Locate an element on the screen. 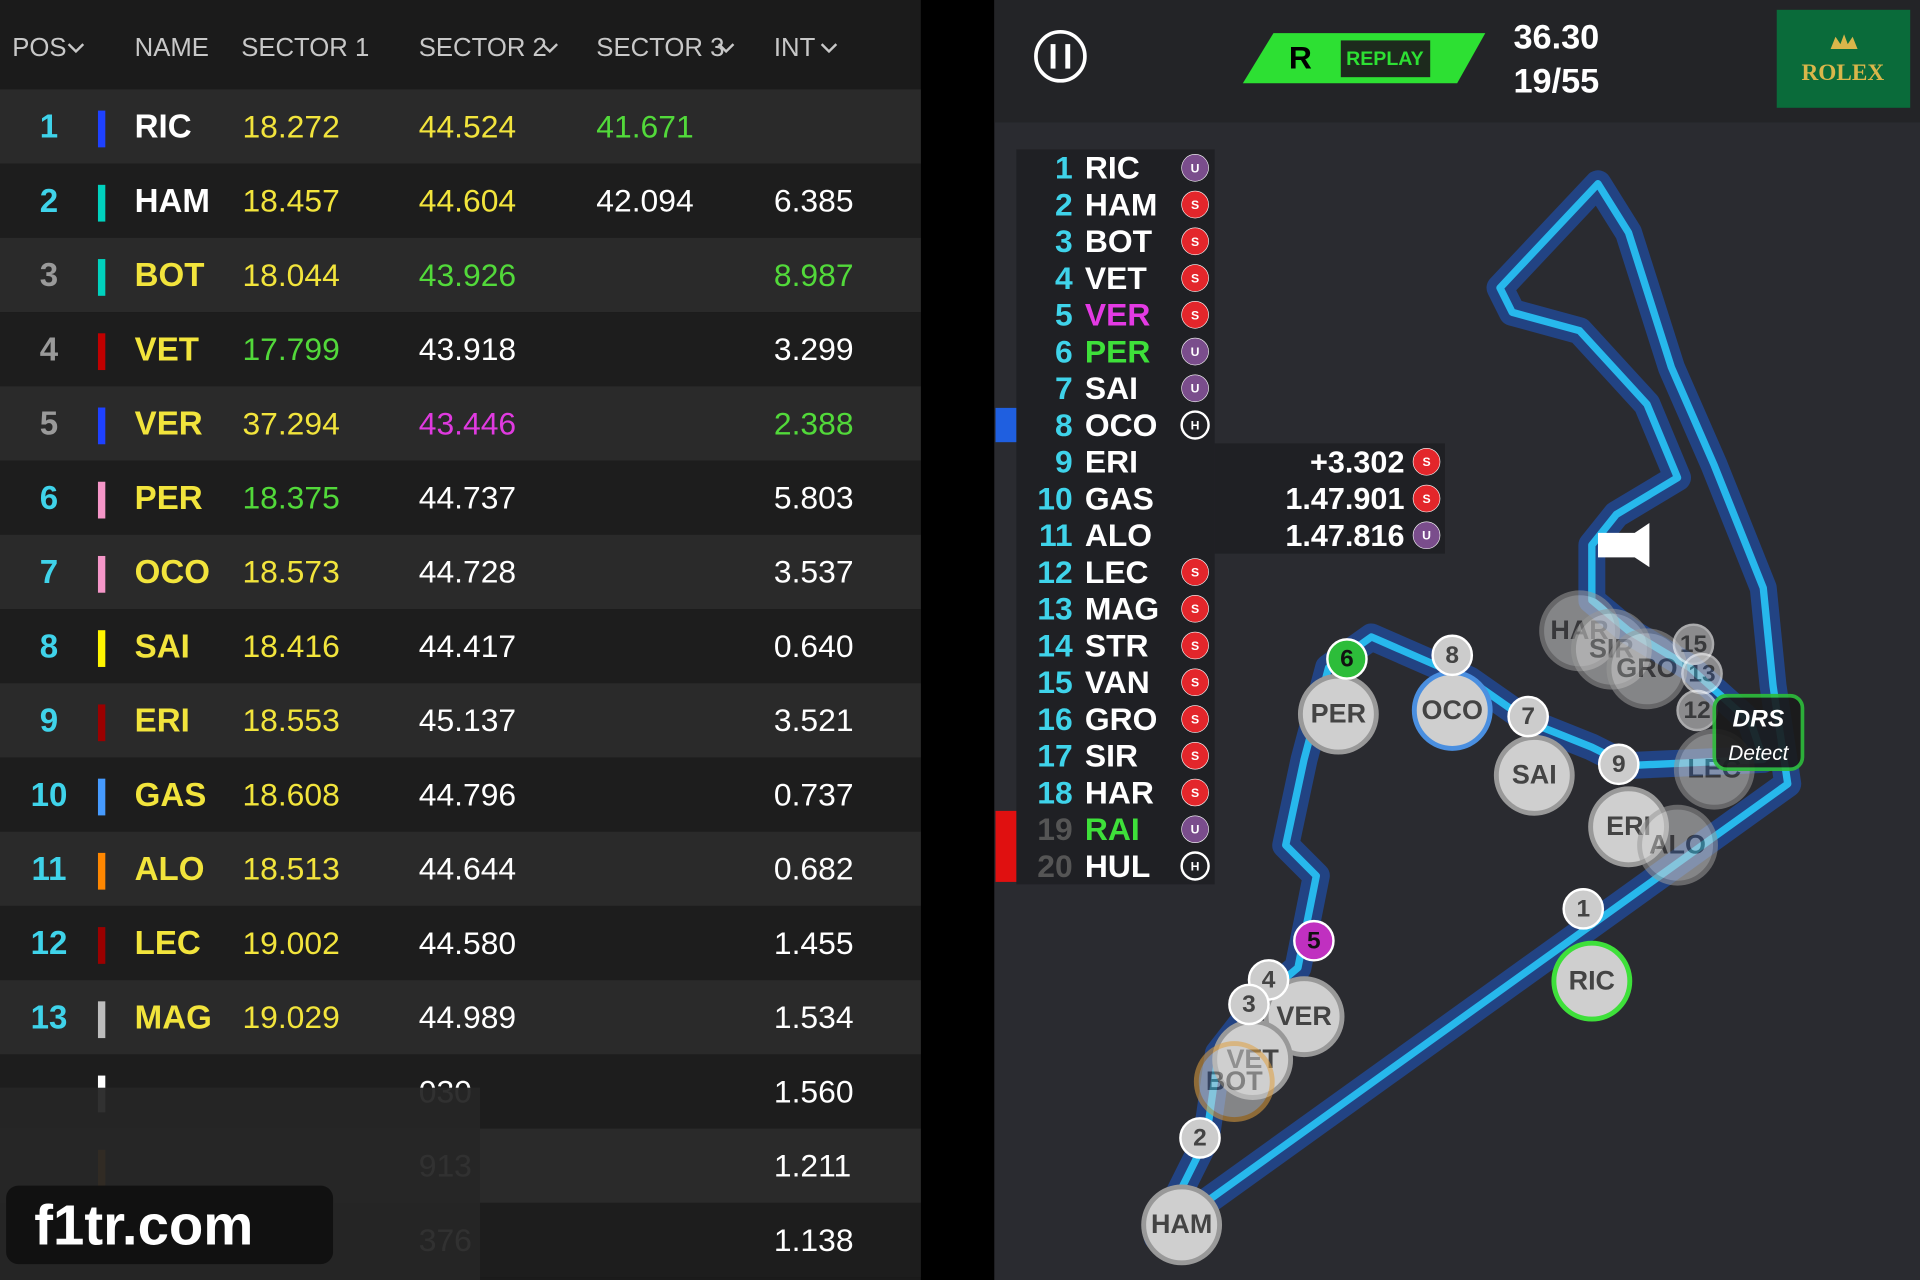 Image resolution: width=1920 pixels, height=1280 pixels. timing-cell: 18.553 is located at coordinates (290, 720).